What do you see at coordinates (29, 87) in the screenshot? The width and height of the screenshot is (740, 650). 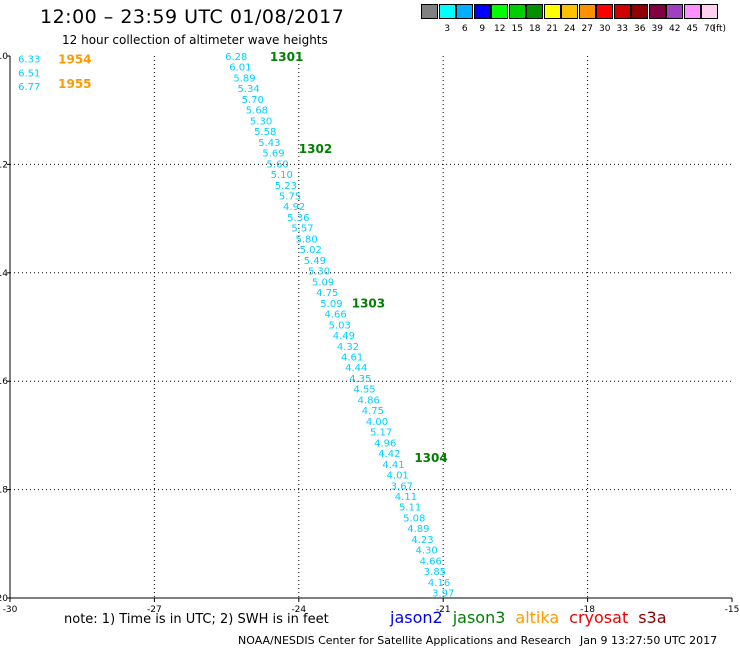 I see `swh-value-label: 6.77` at bounding box center [29, 87].